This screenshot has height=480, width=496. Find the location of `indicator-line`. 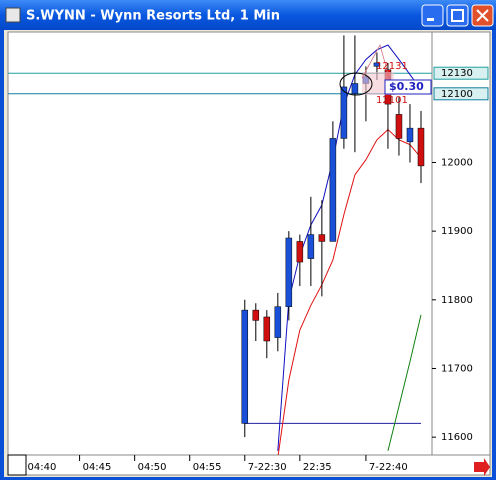

indicator-line is located at coordinates (404, 382).